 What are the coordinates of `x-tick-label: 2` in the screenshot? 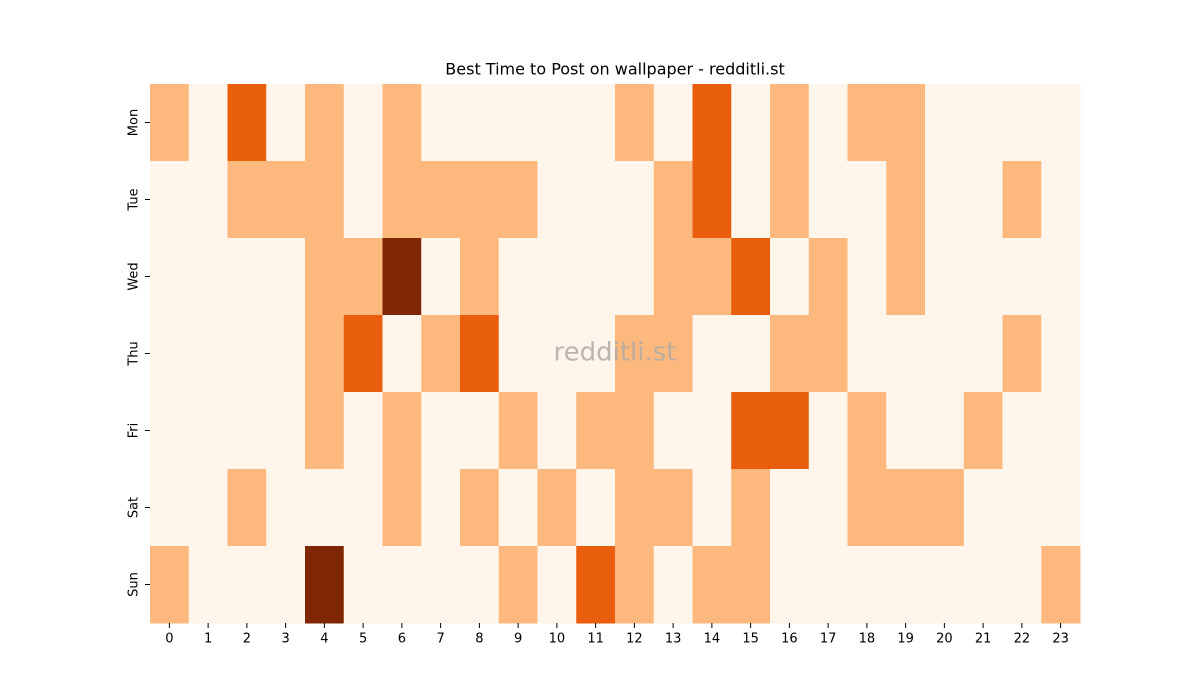 It's located at (247, 639).